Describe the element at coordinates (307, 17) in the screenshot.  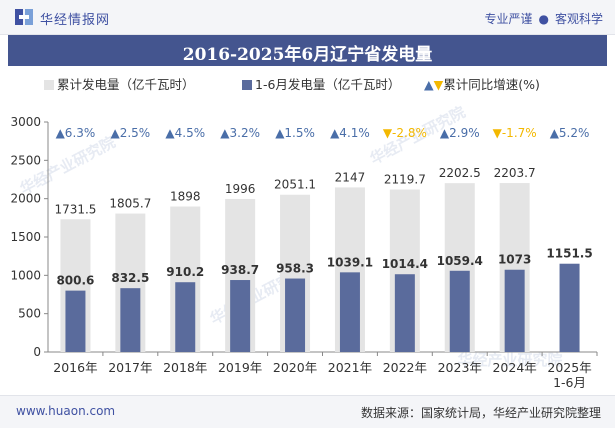
I see `header-bar: 华经情报网 专业严谨 ● 客观科学` at that location.